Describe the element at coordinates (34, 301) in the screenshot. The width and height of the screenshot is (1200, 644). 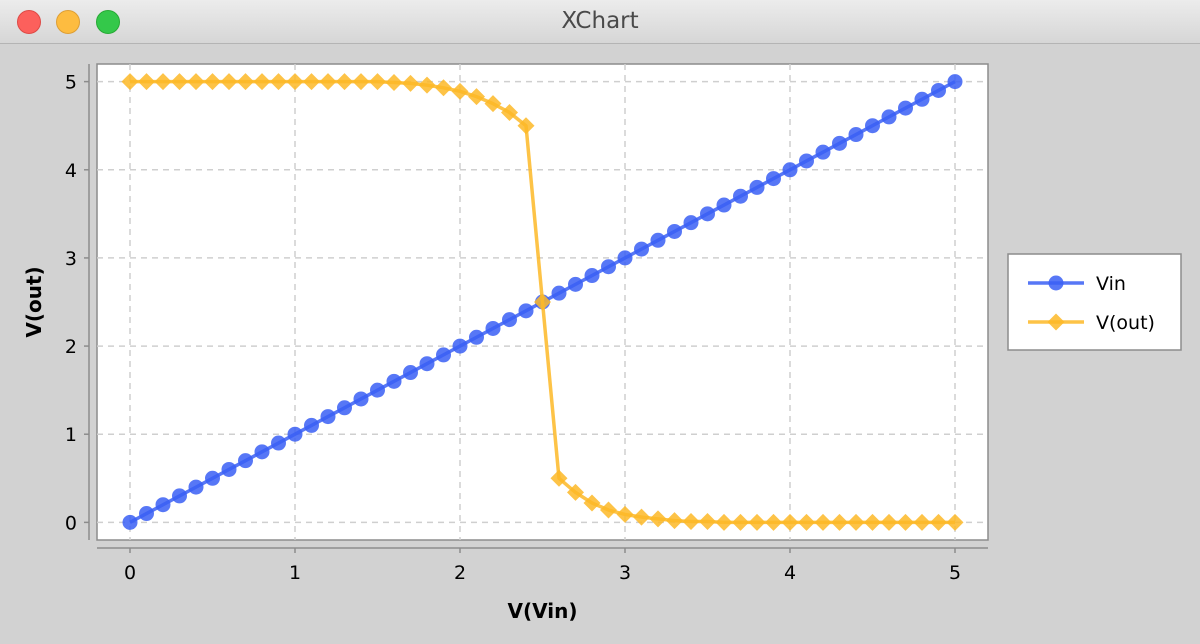
I see `y-axis-title: V(out)` at that location.